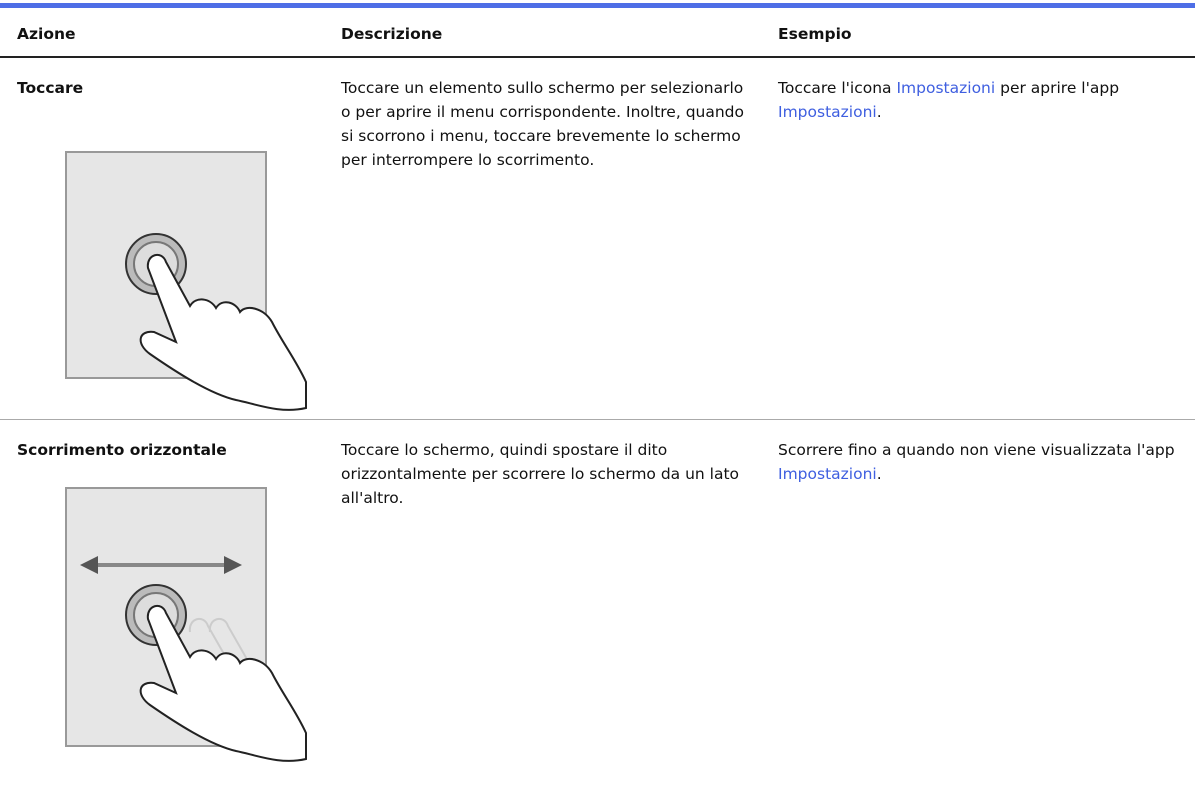  Describe the element at coordinates (837, 88) in the screenshot. I see `text-span: Toccare l'icona` at that location.